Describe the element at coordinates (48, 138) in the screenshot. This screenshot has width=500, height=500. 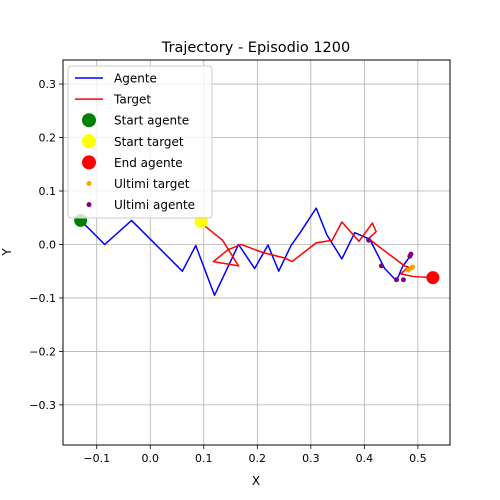
I see `y-tick-label: 0.2` at that location.